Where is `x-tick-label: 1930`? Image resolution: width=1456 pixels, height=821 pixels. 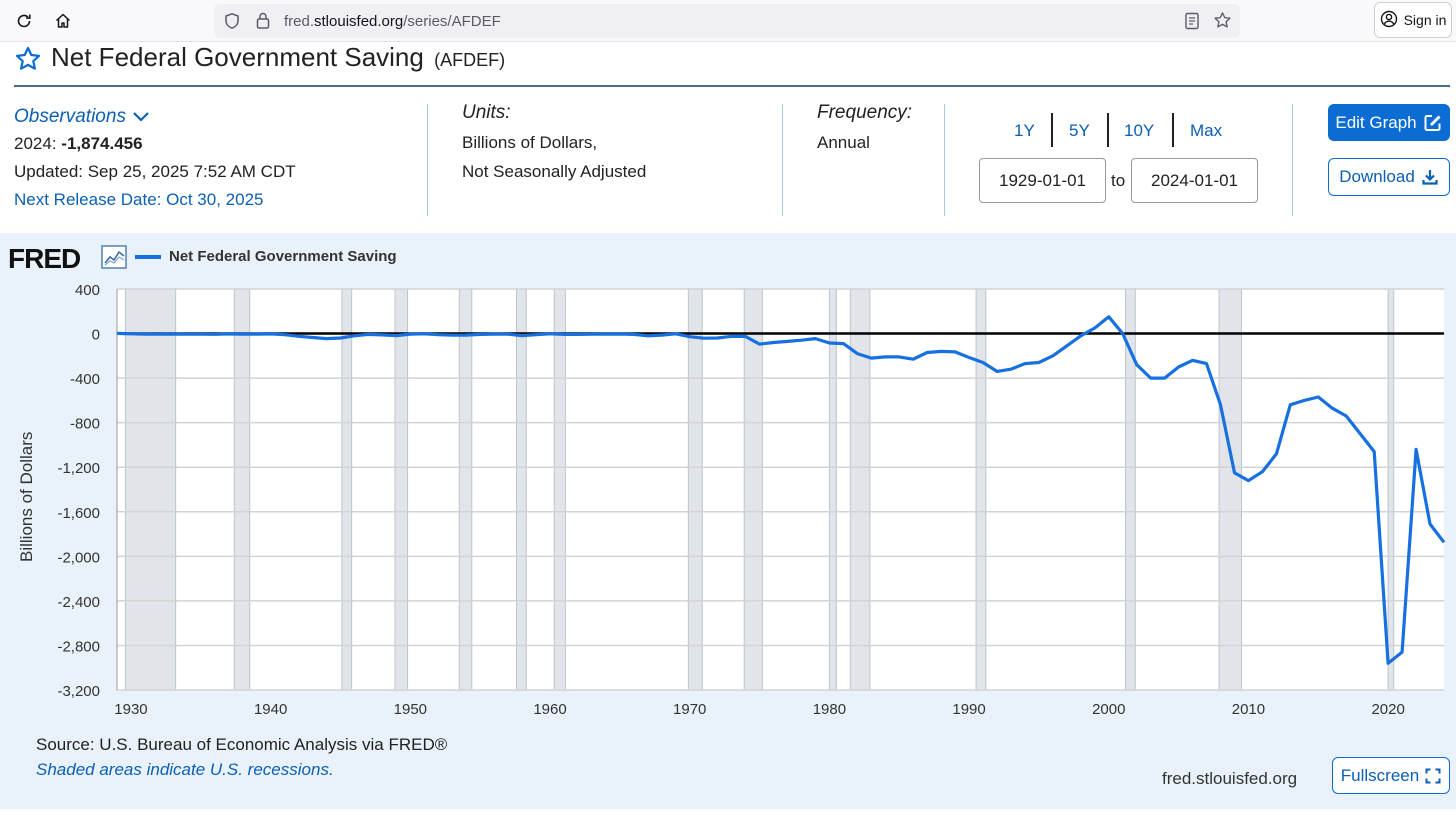
x-tick-label: 1930 is located at coordinates (130, 709).